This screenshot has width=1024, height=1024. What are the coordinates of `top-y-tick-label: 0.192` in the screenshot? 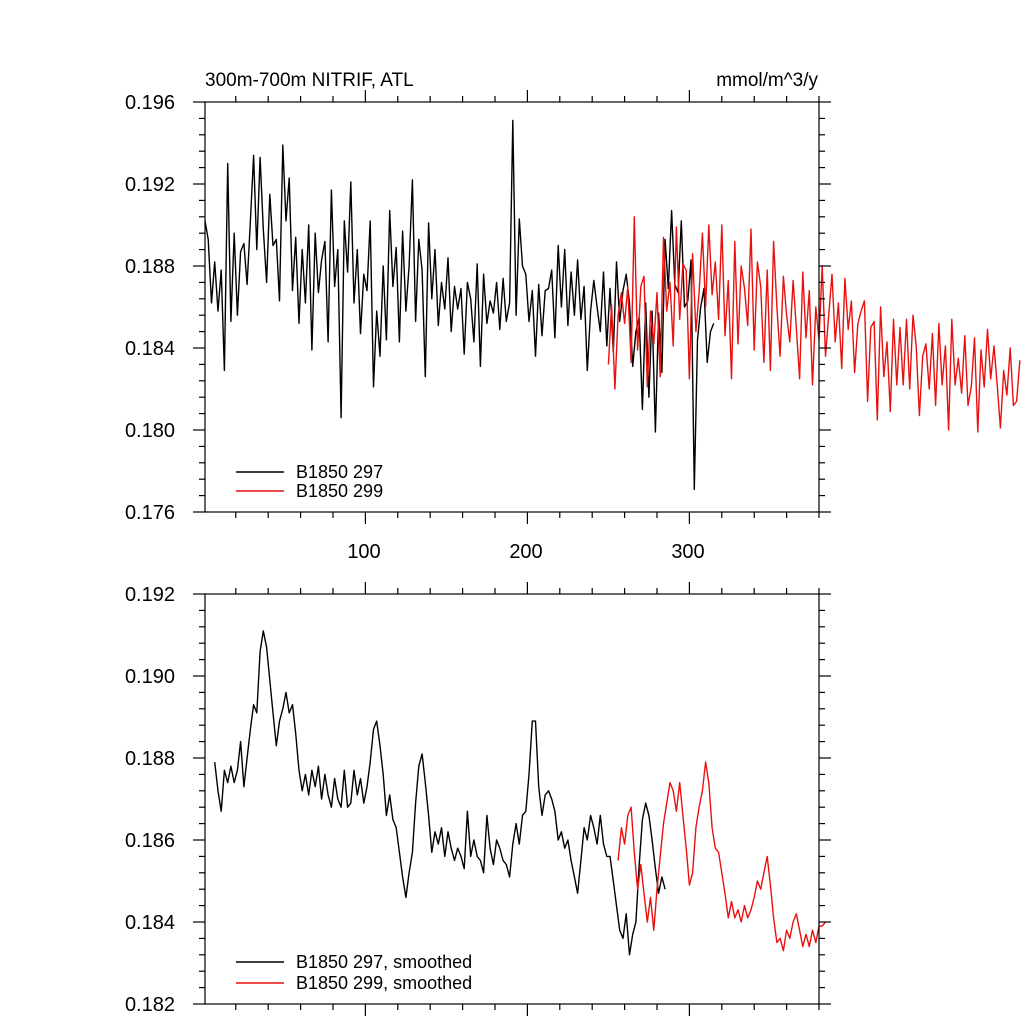 It's located at (150, 185).